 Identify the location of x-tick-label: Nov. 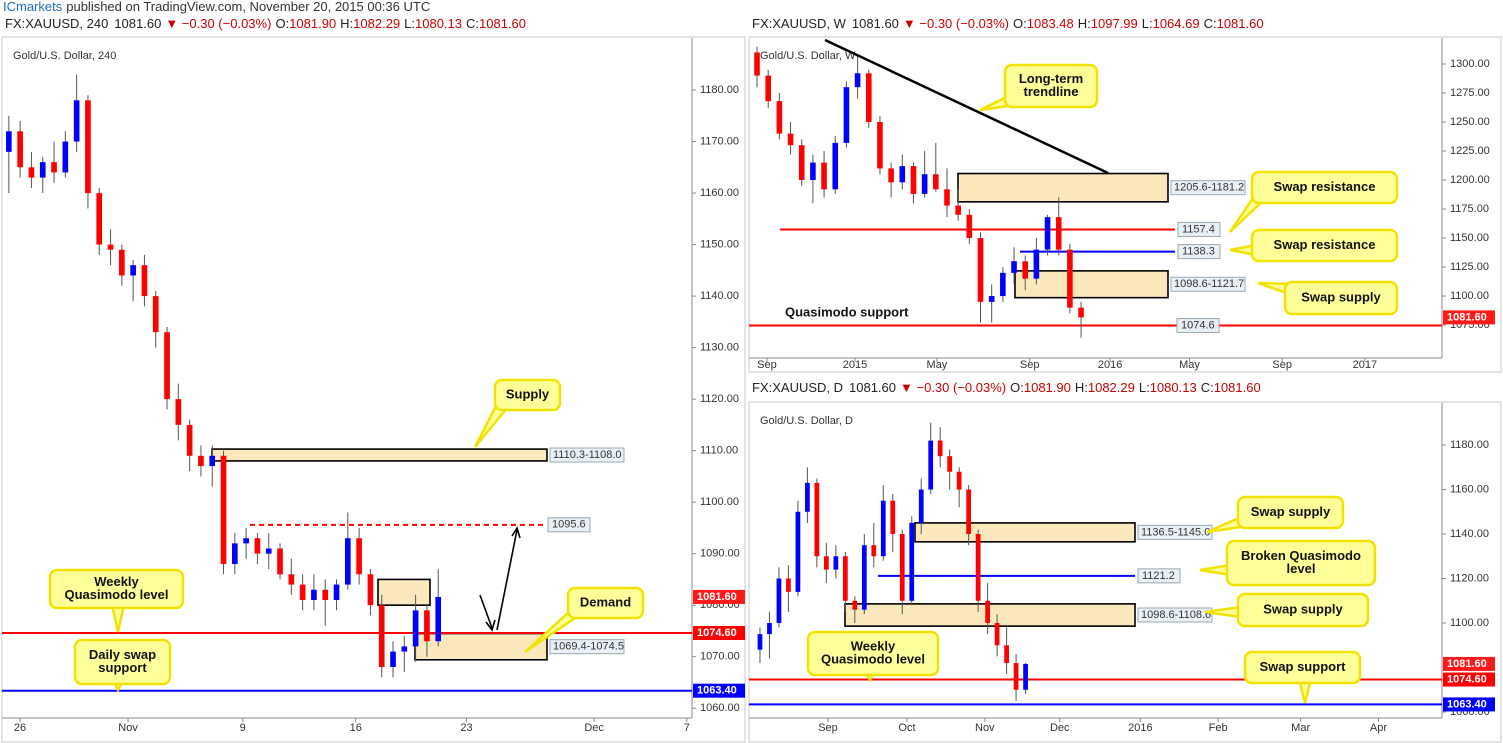
(128, 728).